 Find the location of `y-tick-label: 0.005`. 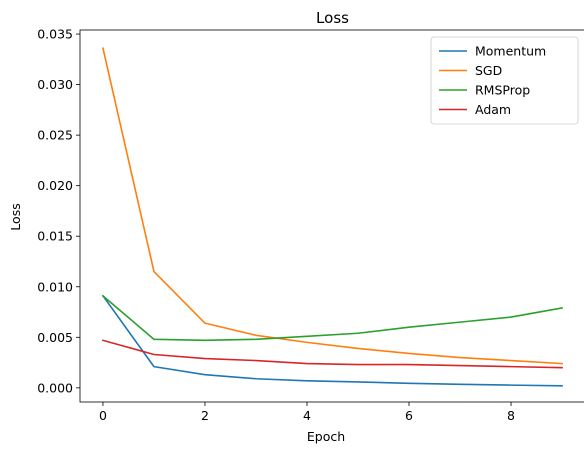

y-tick-label: 0.005 is located at coordinates (55, 337).